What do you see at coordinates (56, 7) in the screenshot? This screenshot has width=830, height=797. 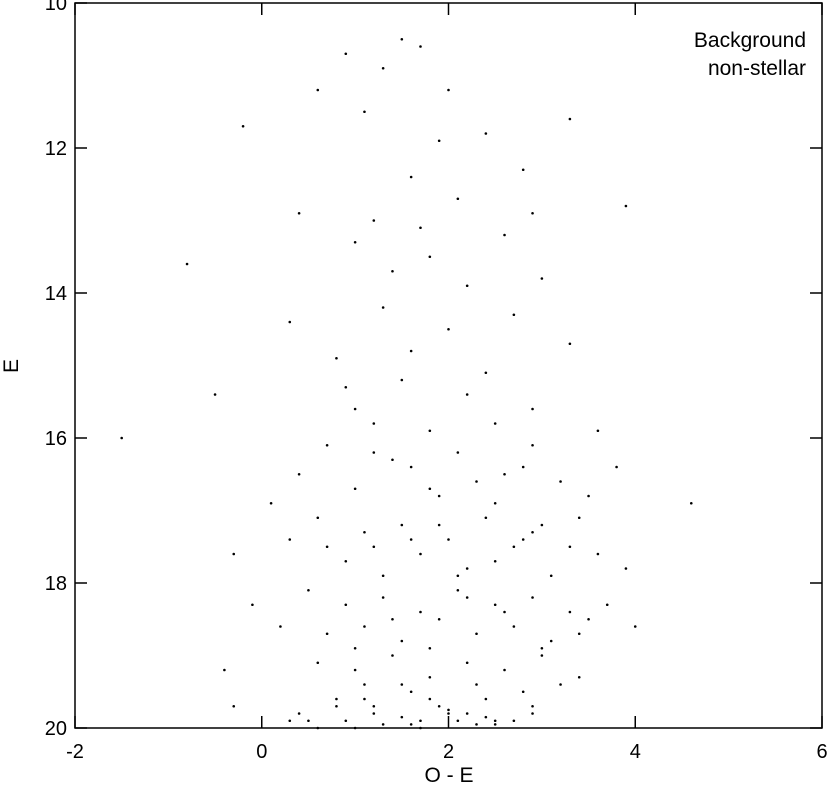 I see `y-tick-label: 10` at bounding box center [56, 7].